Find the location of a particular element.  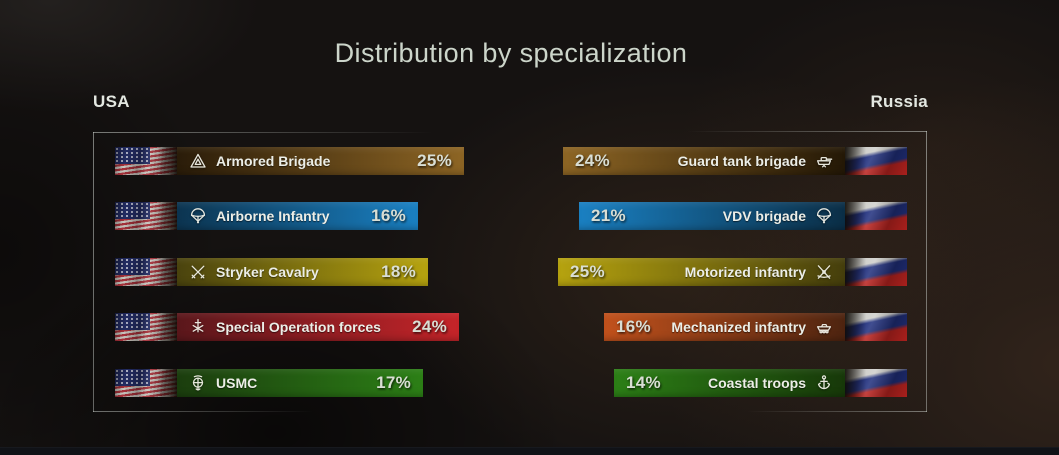

bottom-strip is located at coordinates (529, 451).